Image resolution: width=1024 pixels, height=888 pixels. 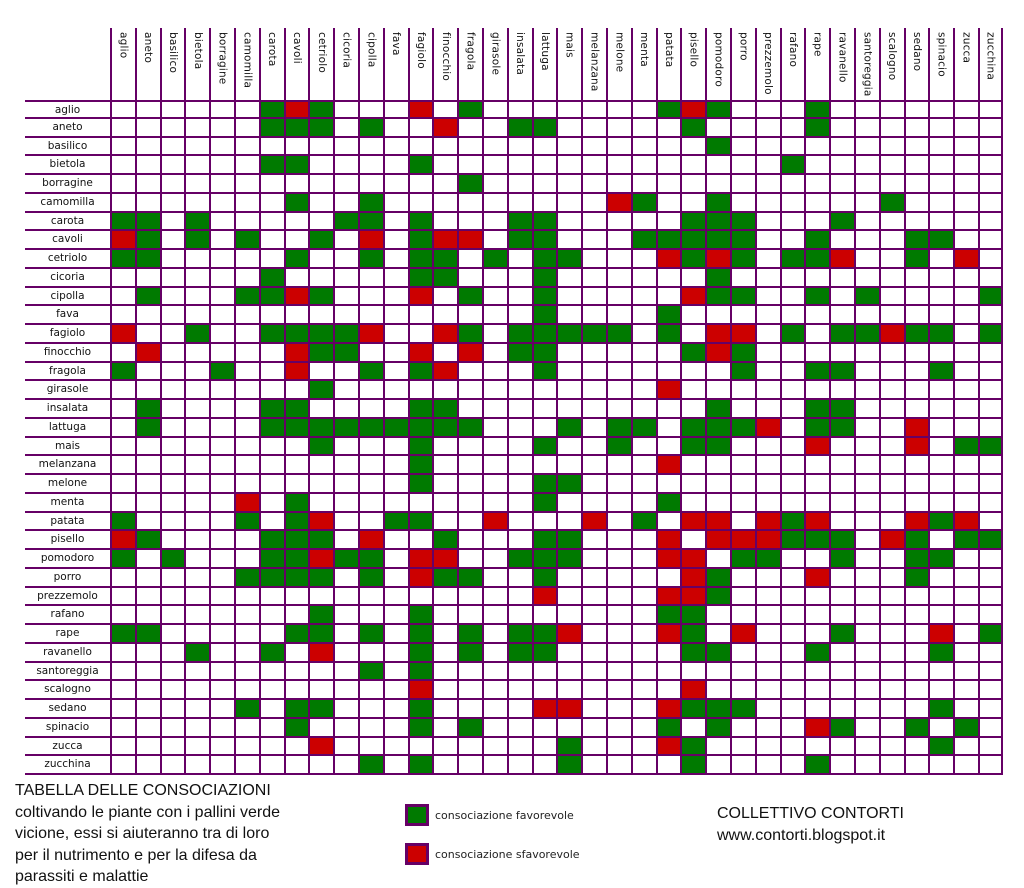 What do you see at coordinates (67, 559) in the screenshot?
I see `row-label: pomodoro` at bounding box center [67, 559].